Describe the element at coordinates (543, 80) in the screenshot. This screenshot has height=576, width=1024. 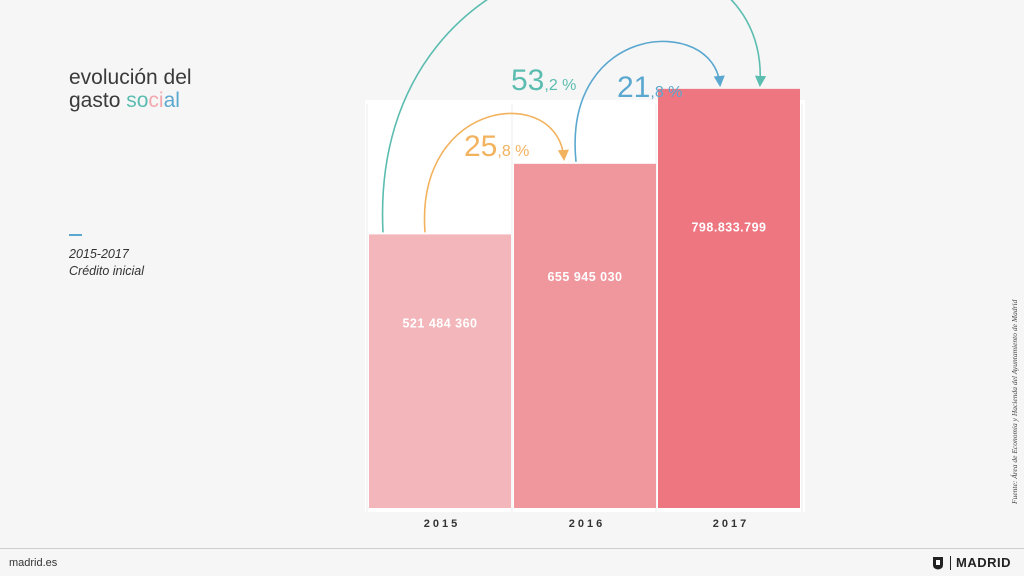
I see `growth-label-2015-2017: 53,2 %` at that location.